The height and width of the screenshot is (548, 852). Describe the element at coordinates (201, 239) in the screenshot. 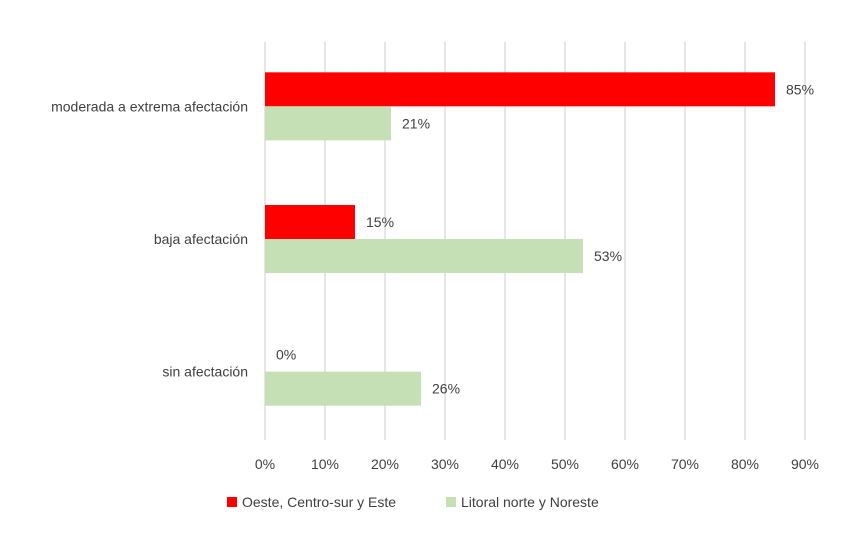

I see `category-label: baja afectación` at that location.